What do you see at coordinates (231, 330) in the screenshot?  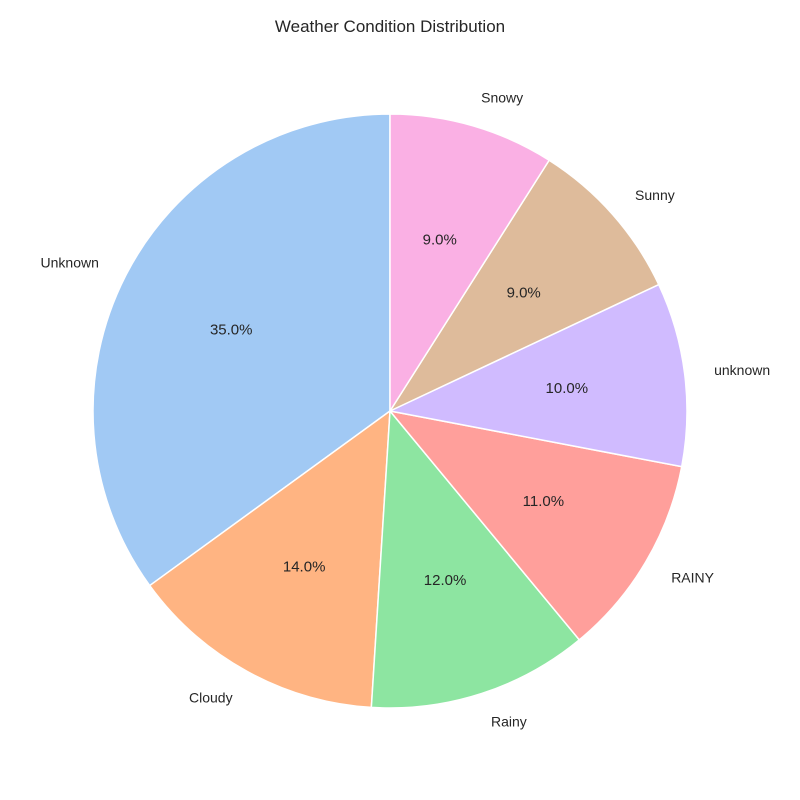 I see `percent-label: 35.0%` at bounding box center [231, 330].